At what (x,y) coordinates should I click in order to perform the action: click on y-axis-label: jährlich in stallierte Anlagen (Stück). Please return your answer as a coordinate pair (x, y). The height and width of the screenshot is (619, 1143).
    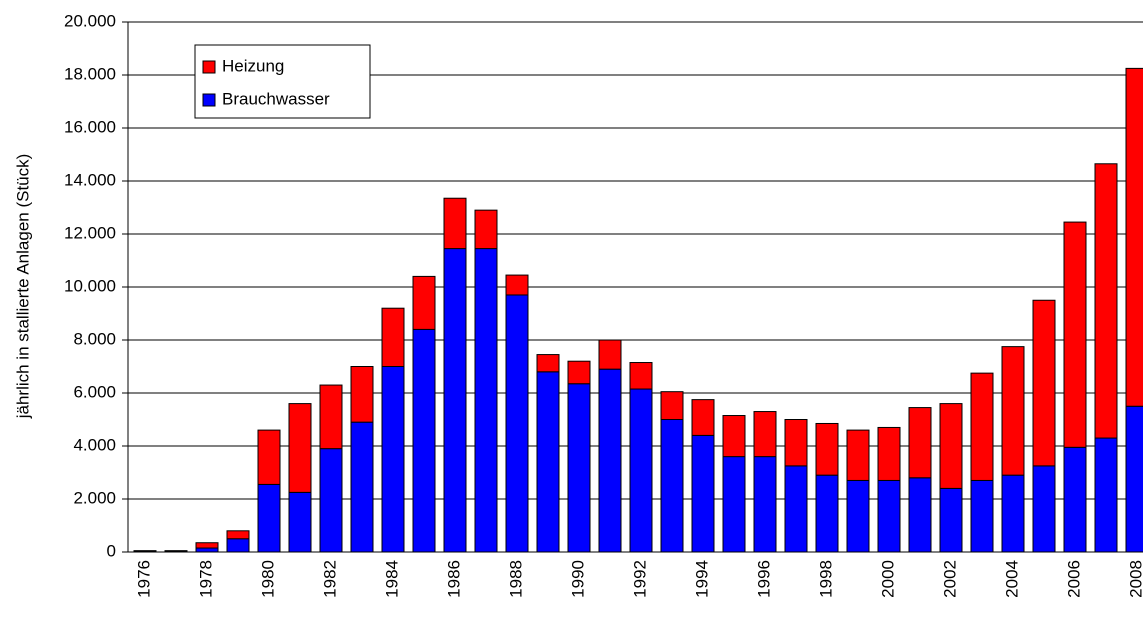
    Looking at the image, I should click on (22, 287).